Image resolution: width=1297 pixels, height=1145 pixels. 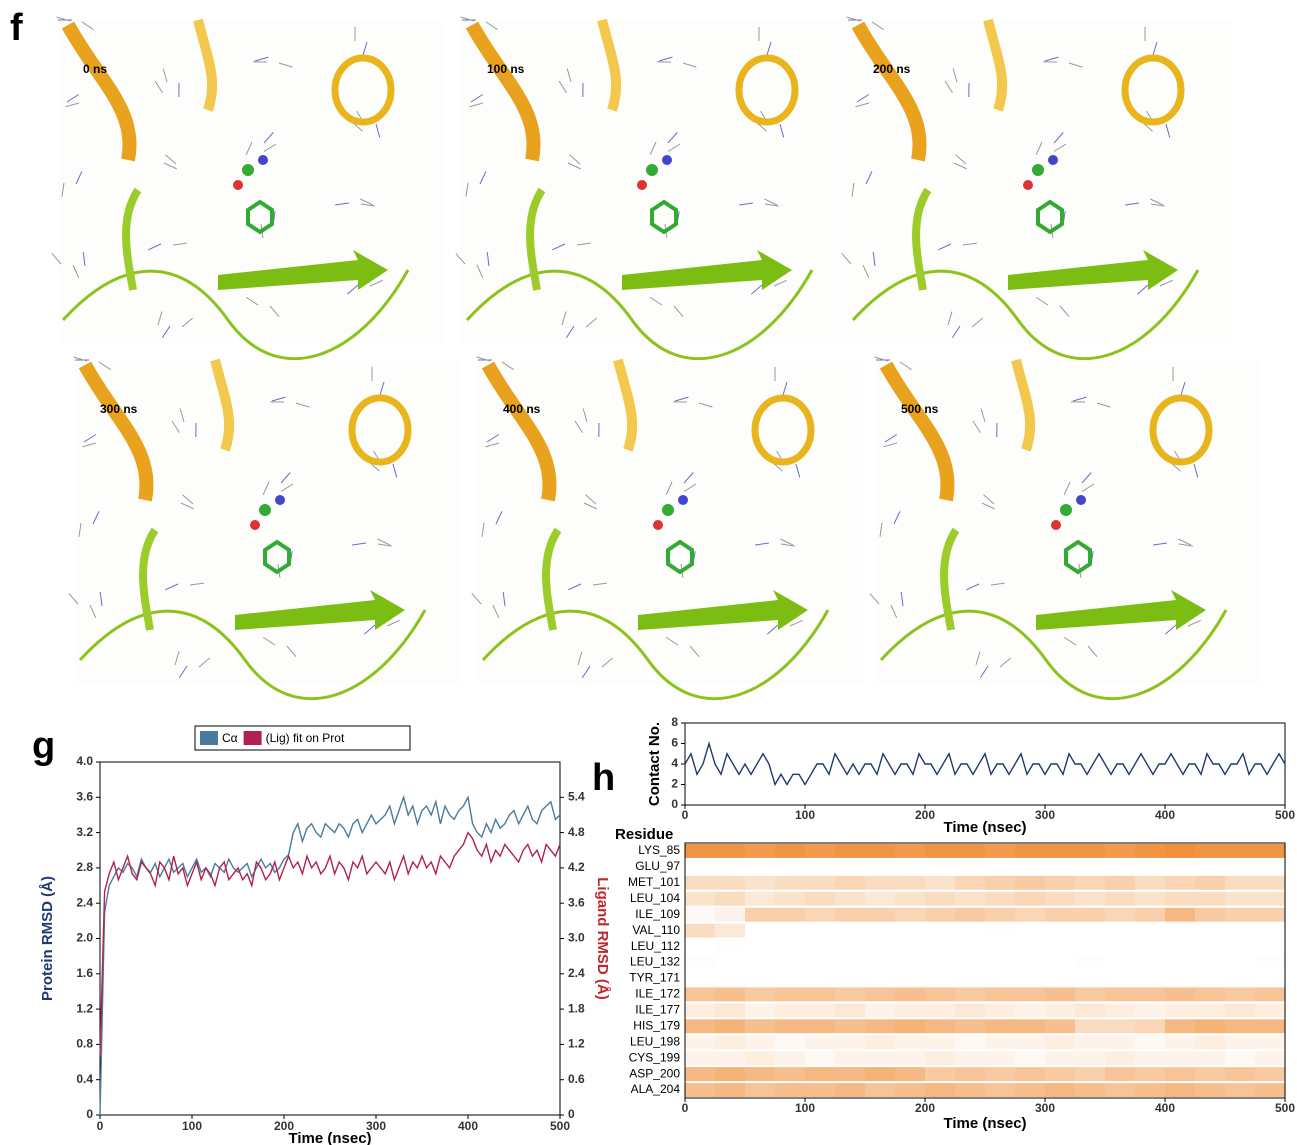 I want to click on x-tick-label: 400, so click(x=1165, y=815).